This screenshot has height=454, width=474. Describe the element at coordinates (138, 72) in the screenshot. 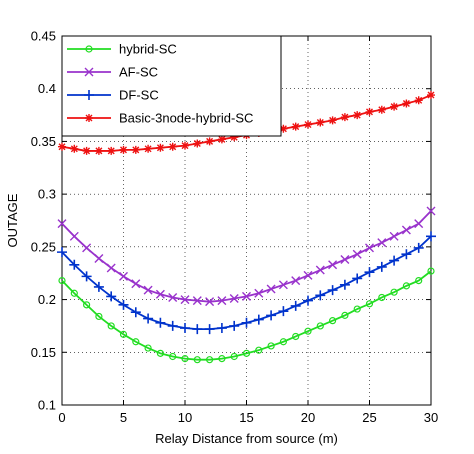

I see `legend-label: AF-SC` at that location.